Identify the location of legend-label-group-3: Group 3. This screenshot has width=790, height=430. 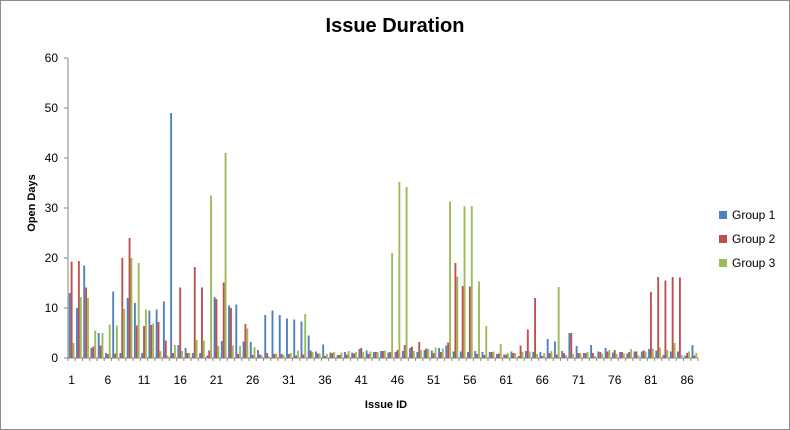
(754, 263).